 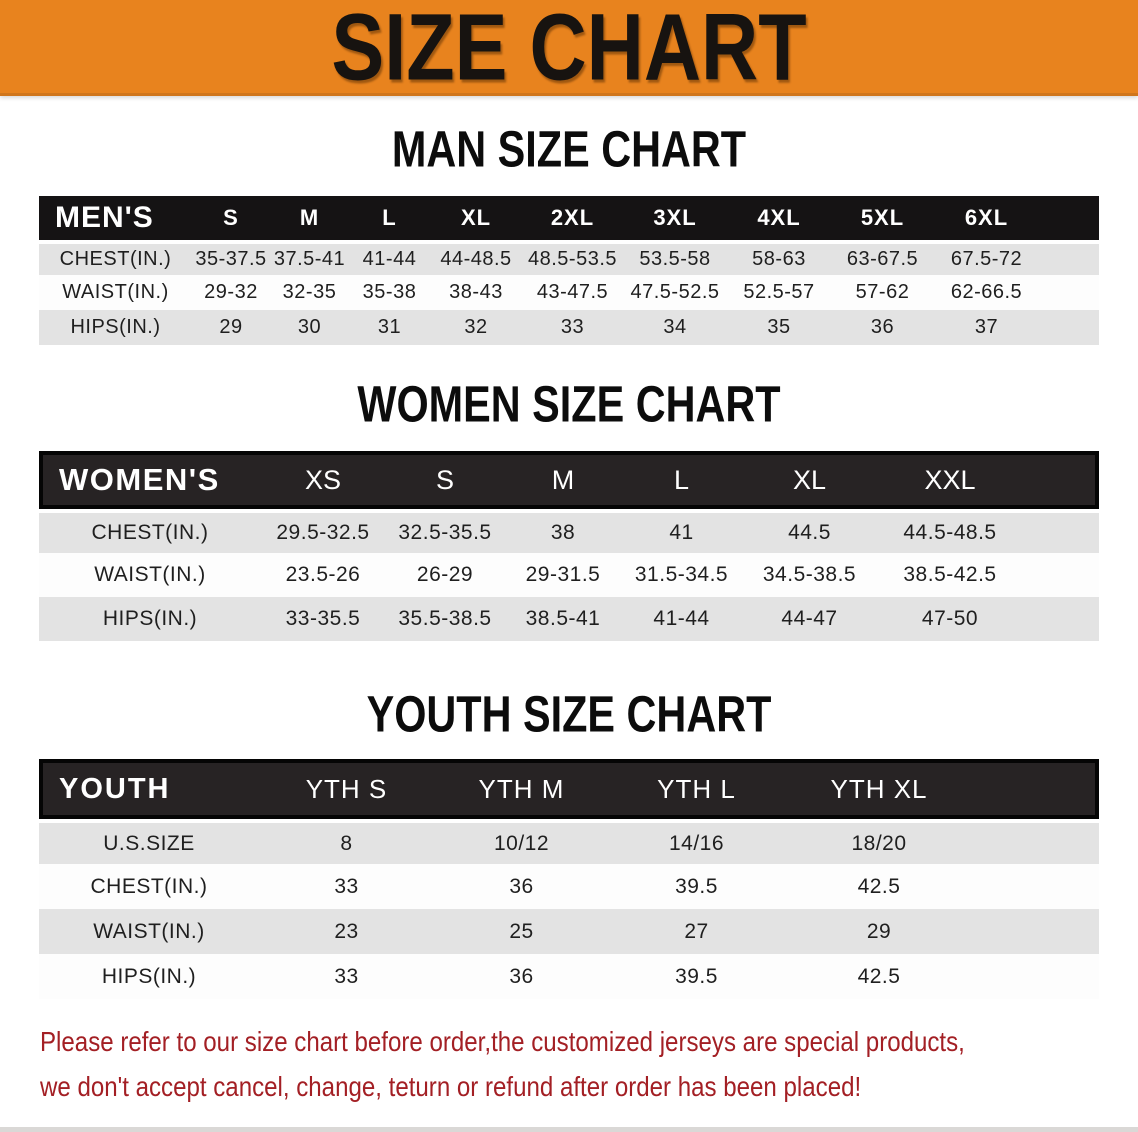 I want to click on size-cell: 30, so click(x=309, y=327).